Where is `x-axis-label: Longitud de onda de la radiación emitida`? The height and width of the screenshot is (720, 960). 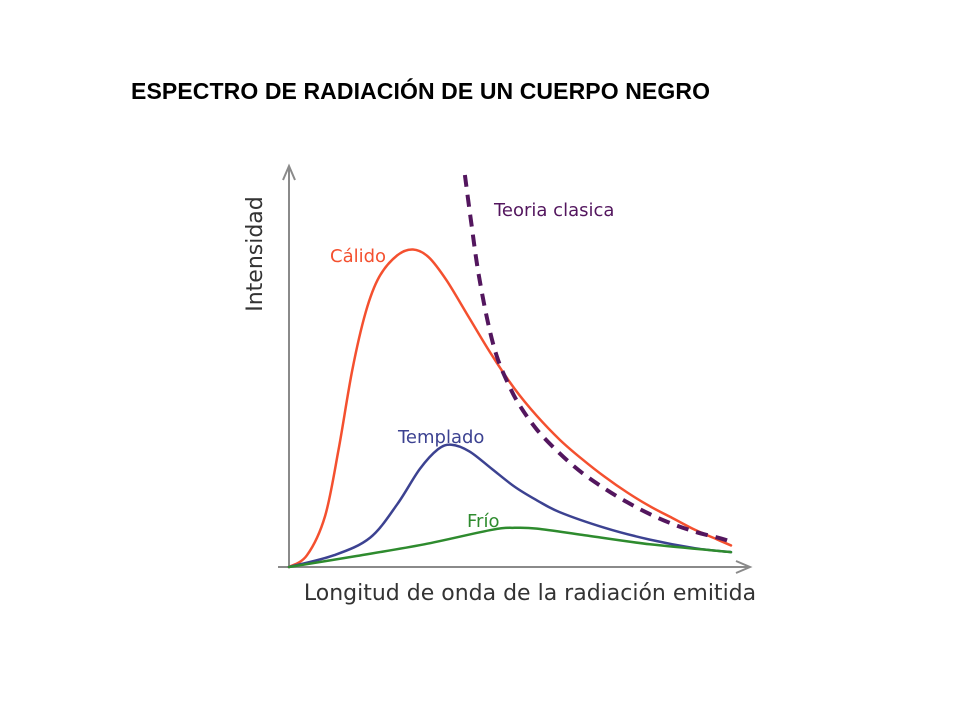
x-axis-label: Longitud de onda de la radiación emitida is located at coordinates (530, 593).